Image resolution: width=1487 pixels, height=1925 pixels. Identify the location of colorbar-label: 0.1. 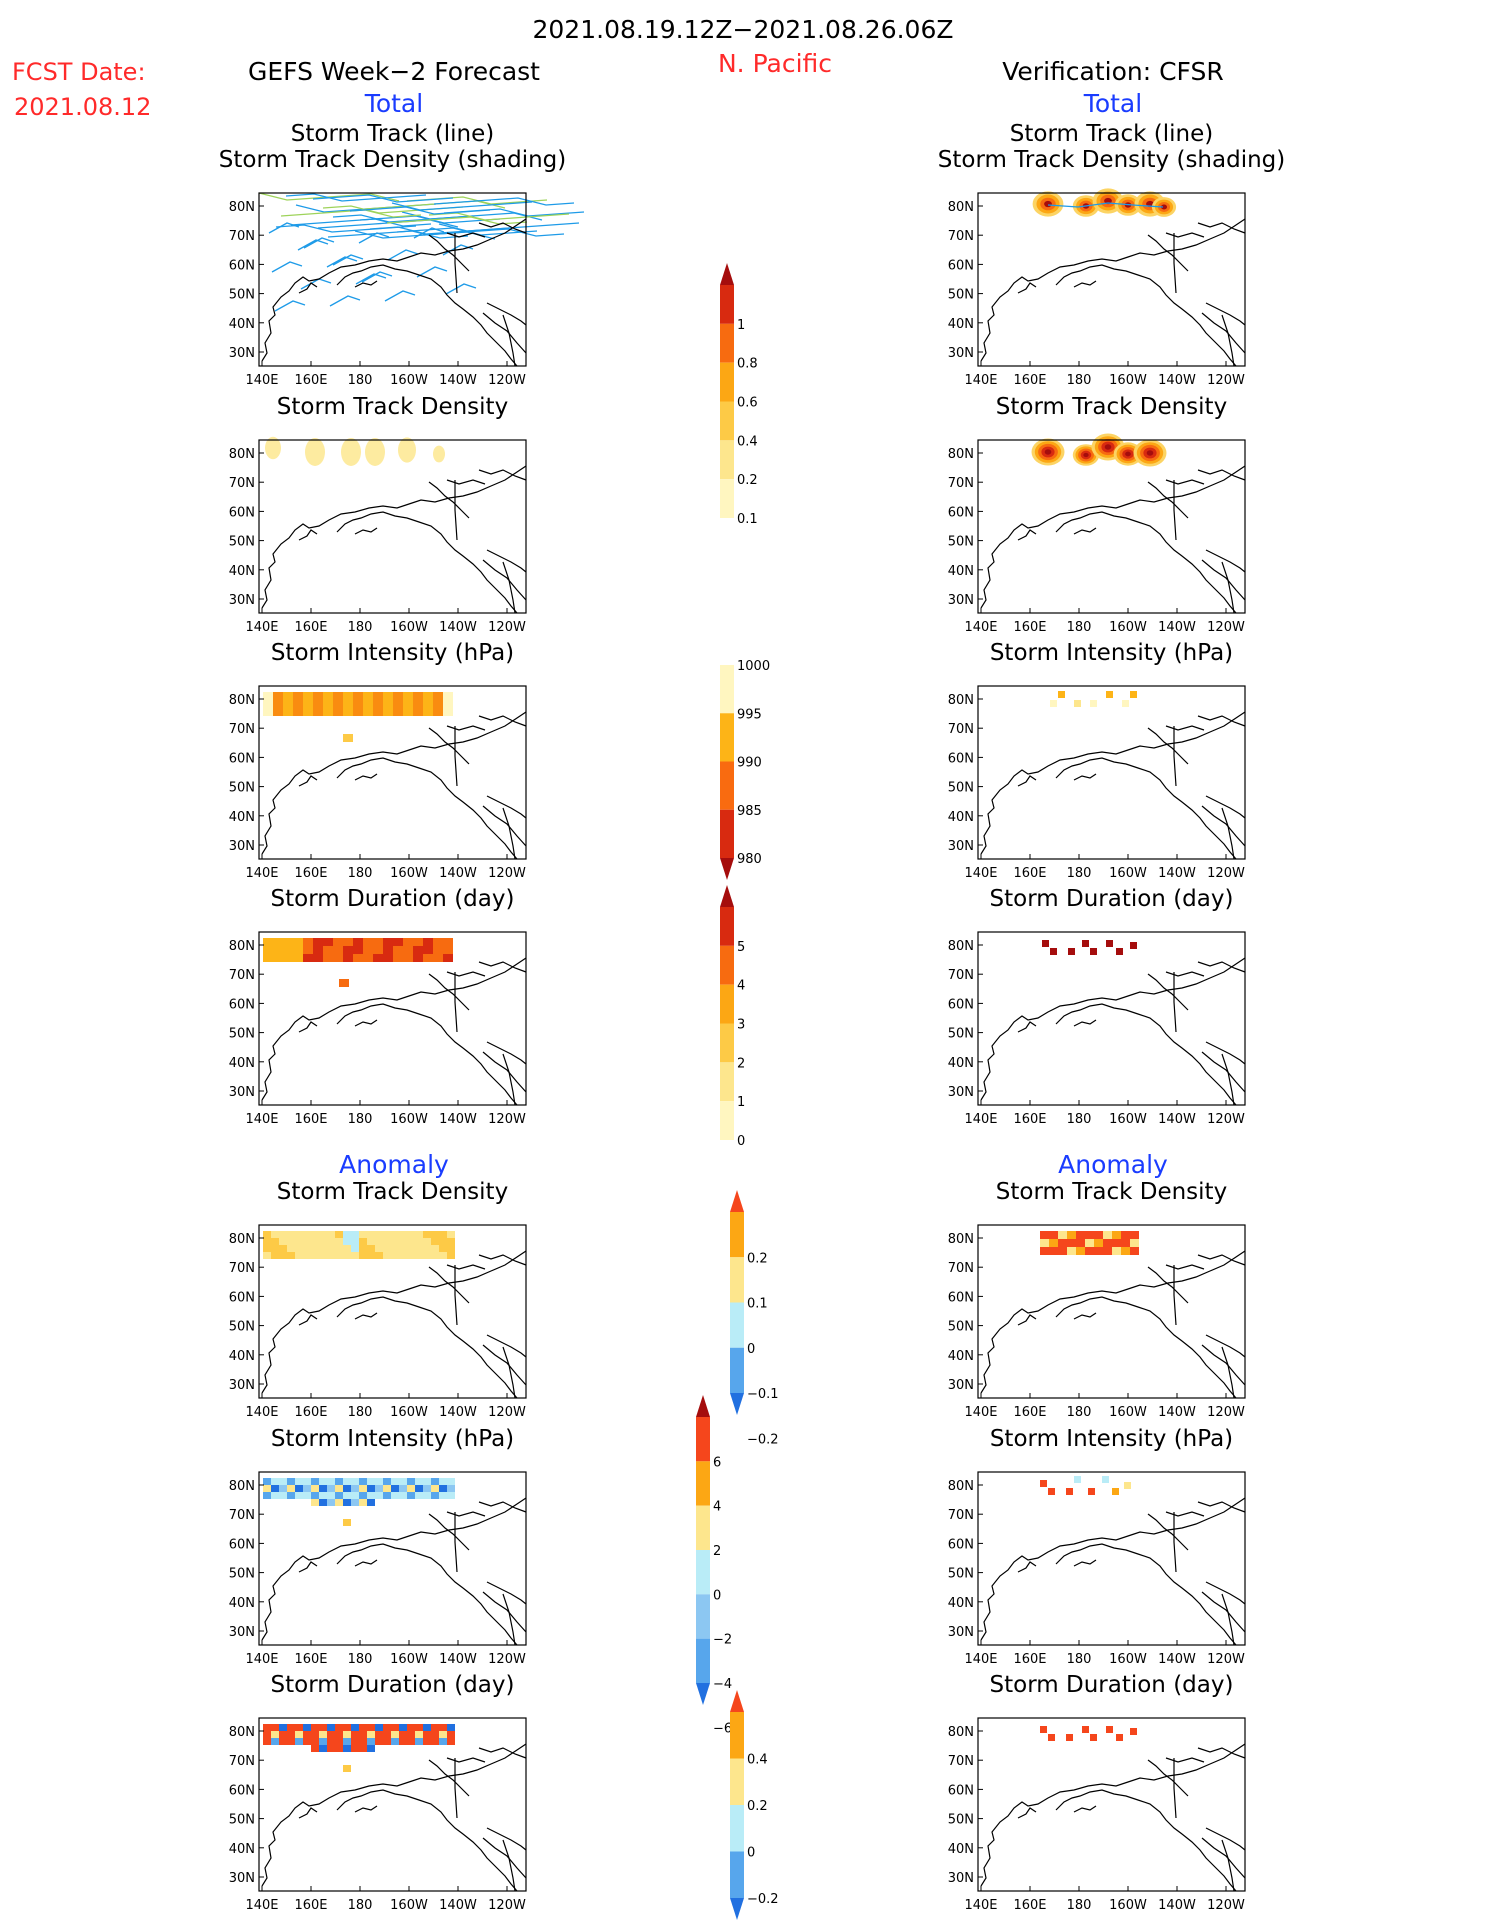
(747, 519).